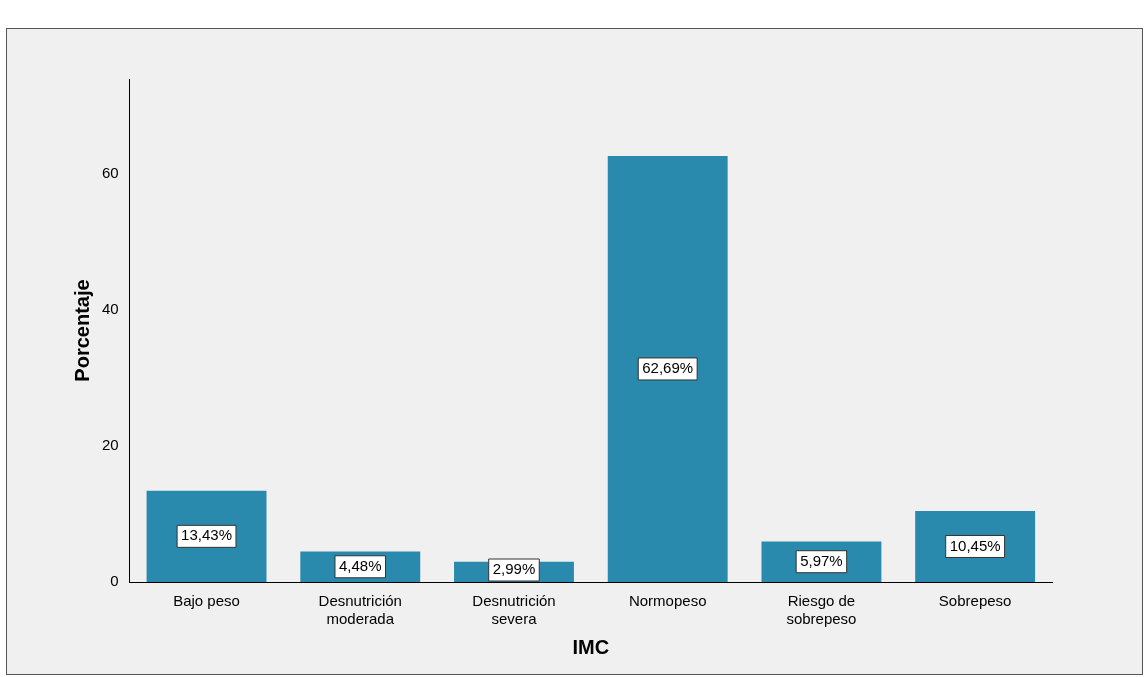  What do you see at coordinates (975, 601) in the screenshot?
I see `x-tick-label: Sobrepeso` at bounding box center [975, 601].